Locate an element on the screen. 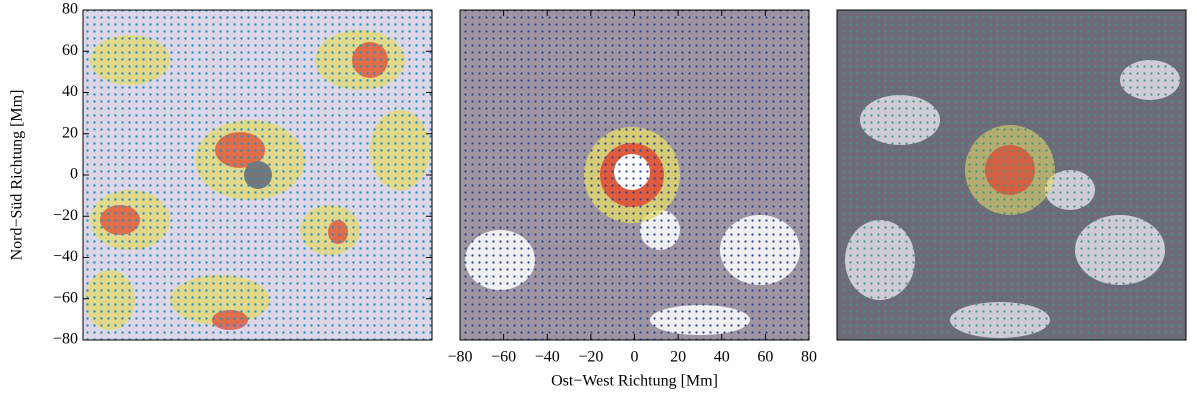 Image resolution: width=1197 pixels, height=400 pixels. x-tick-label: −60 is located at coordinates (503, 357).